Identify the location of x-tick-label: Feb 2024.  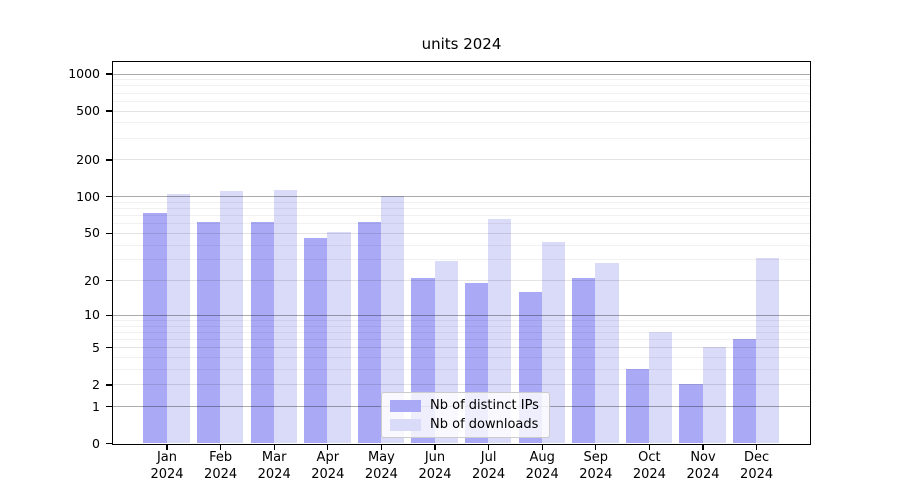
(221, 466).